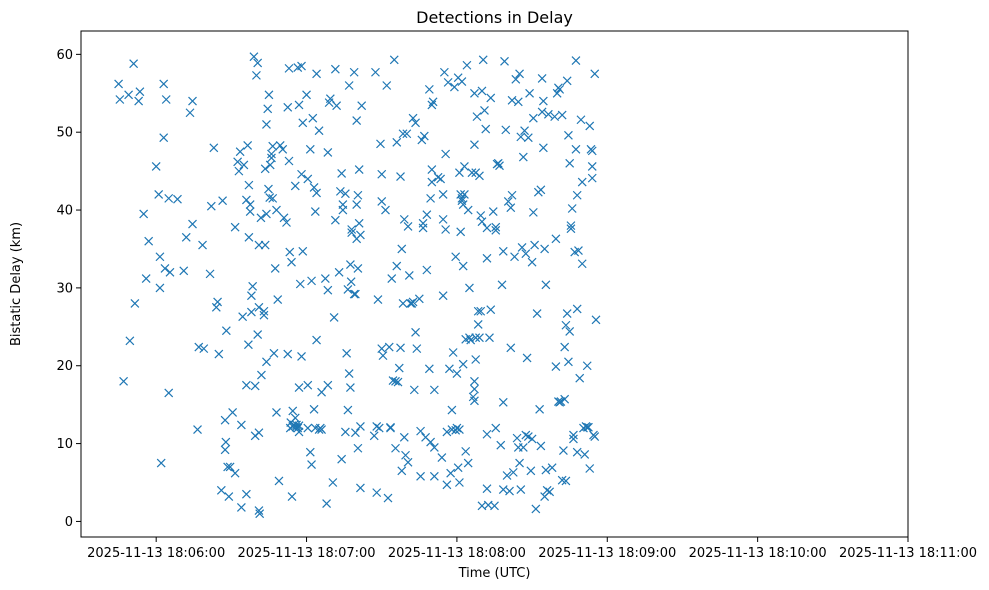 The width and height of the screenshot is (989, 590). Describe the element at coordinates (457, 553) in the screenshot. I see `x-tick-label: 2025-11-13 18:08:00` at that location.